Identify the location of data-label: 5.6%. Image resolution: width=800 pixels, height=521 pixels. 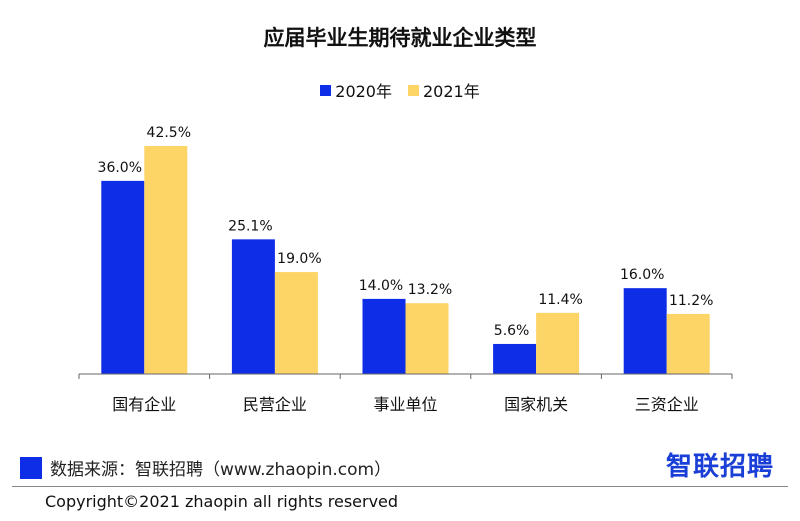
(512, 331).